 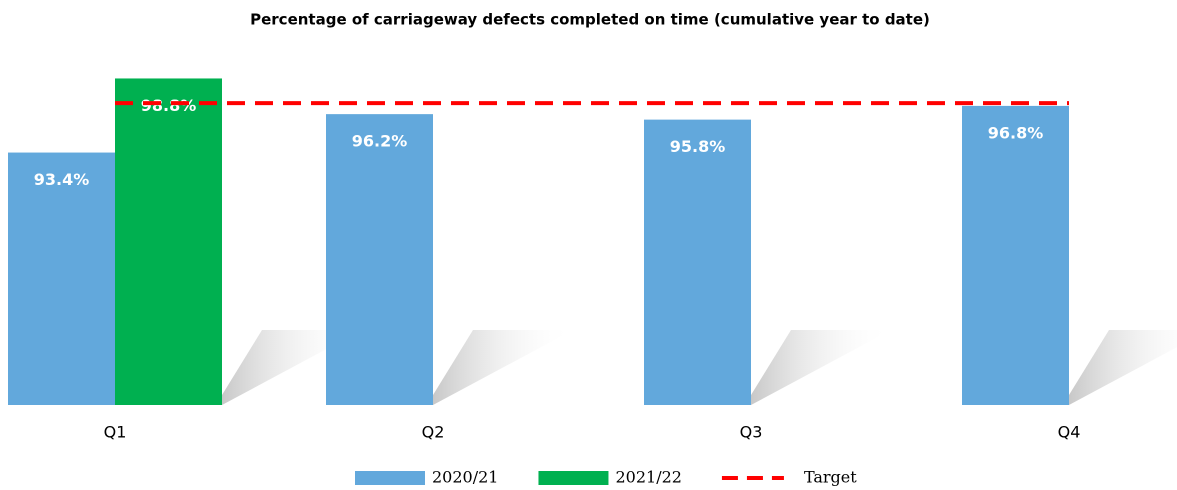 What do you see at coordinates (380, 141) in the screenshot?
I see `data-label: 96.2%` at bounding box center [380, 141].